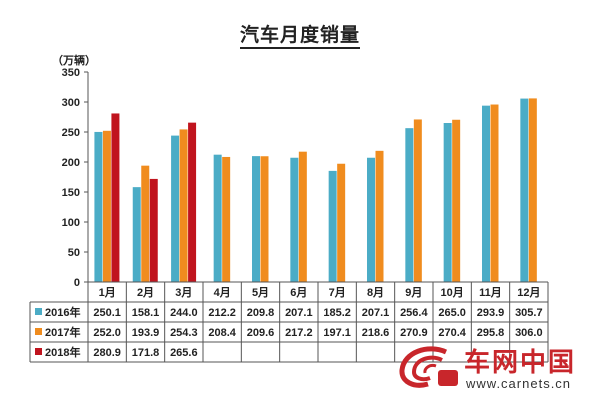 The width and height of the screenshot is (600, 400). What do you see at coordinates (264, 219) in the screenshot?
I see `bar-2017年-5月` at bounding box center [264, 219].